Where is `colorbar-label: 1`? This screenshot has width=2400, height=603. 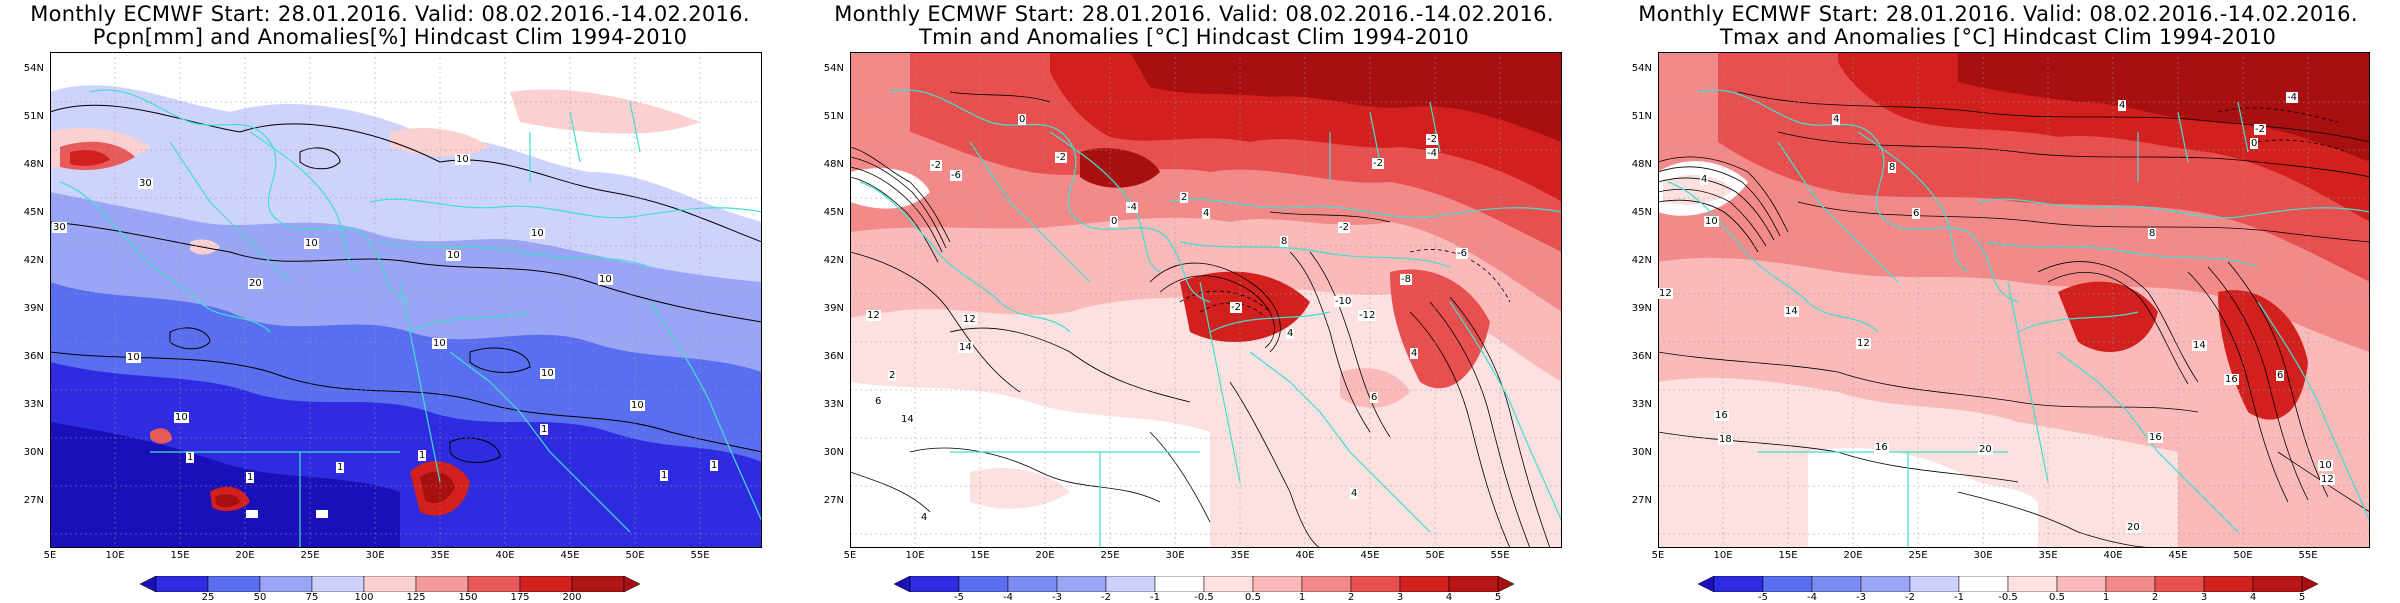 colorbar-label: 1 is located at coordinates (1302, 597).